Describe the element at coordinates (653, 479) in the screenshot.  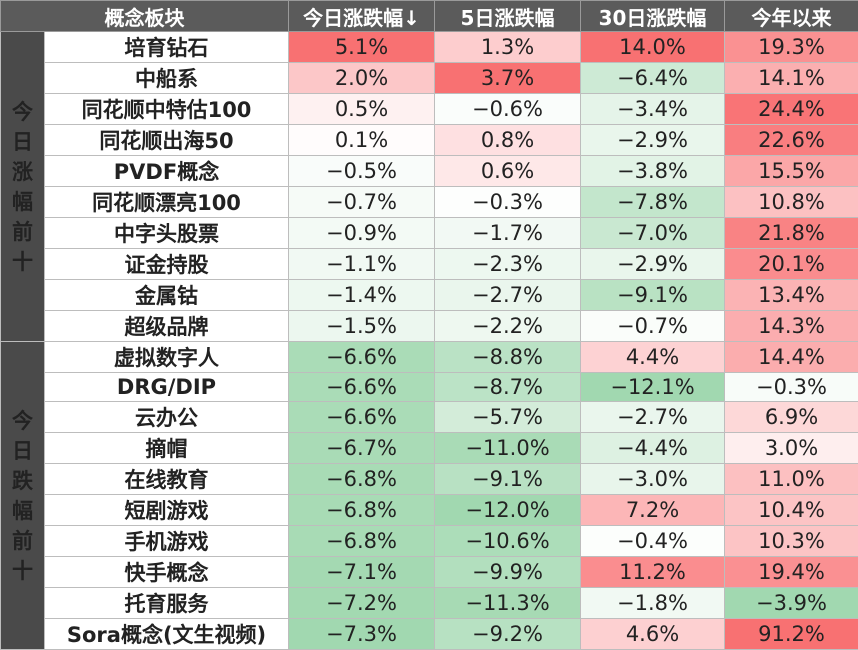
I see `cell-30day: −3.0%` at that location.